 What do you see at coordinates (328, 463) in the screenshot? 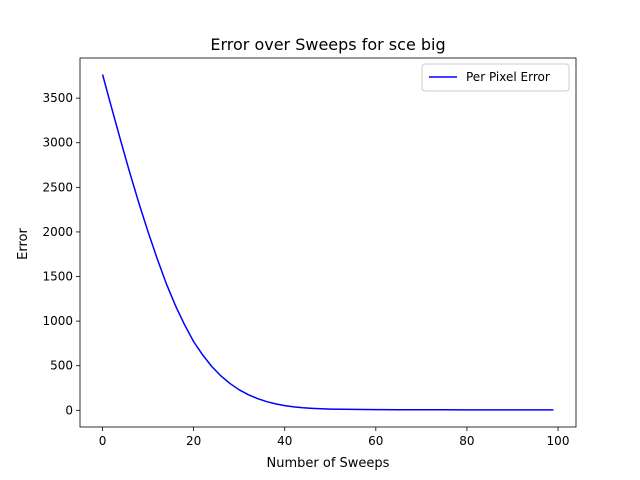
I see `x-axis-label: Number of Sweeps` at bounding box center [328, 463].